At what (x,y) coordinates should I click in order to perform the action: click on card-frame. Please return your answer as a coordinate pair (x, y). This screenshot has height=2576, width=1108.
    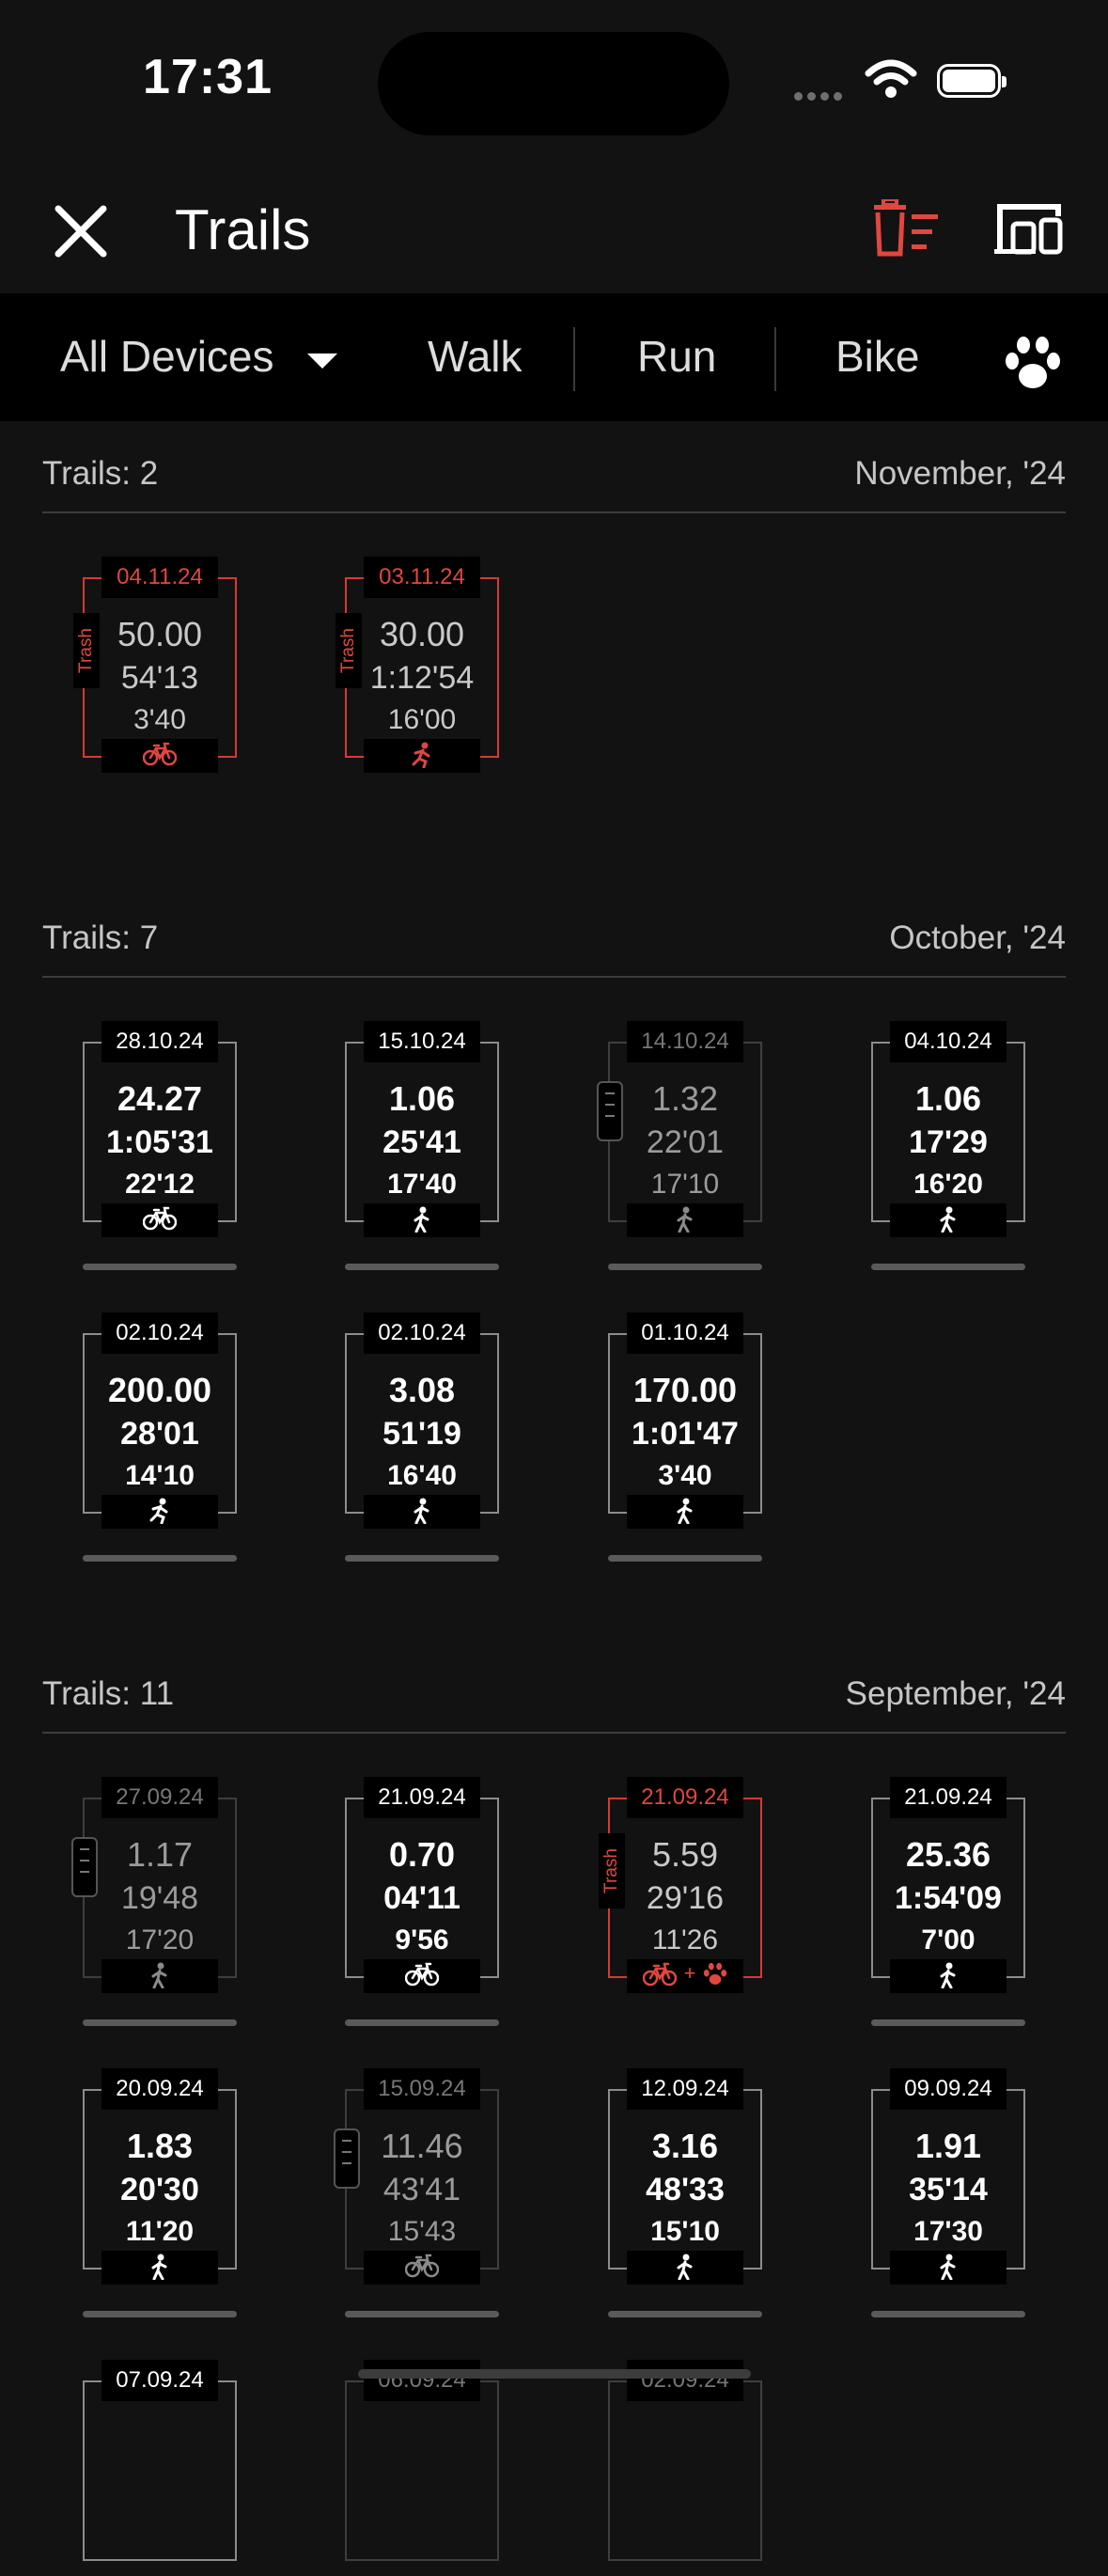
    Looking at the image, I should click on (422, 2471).